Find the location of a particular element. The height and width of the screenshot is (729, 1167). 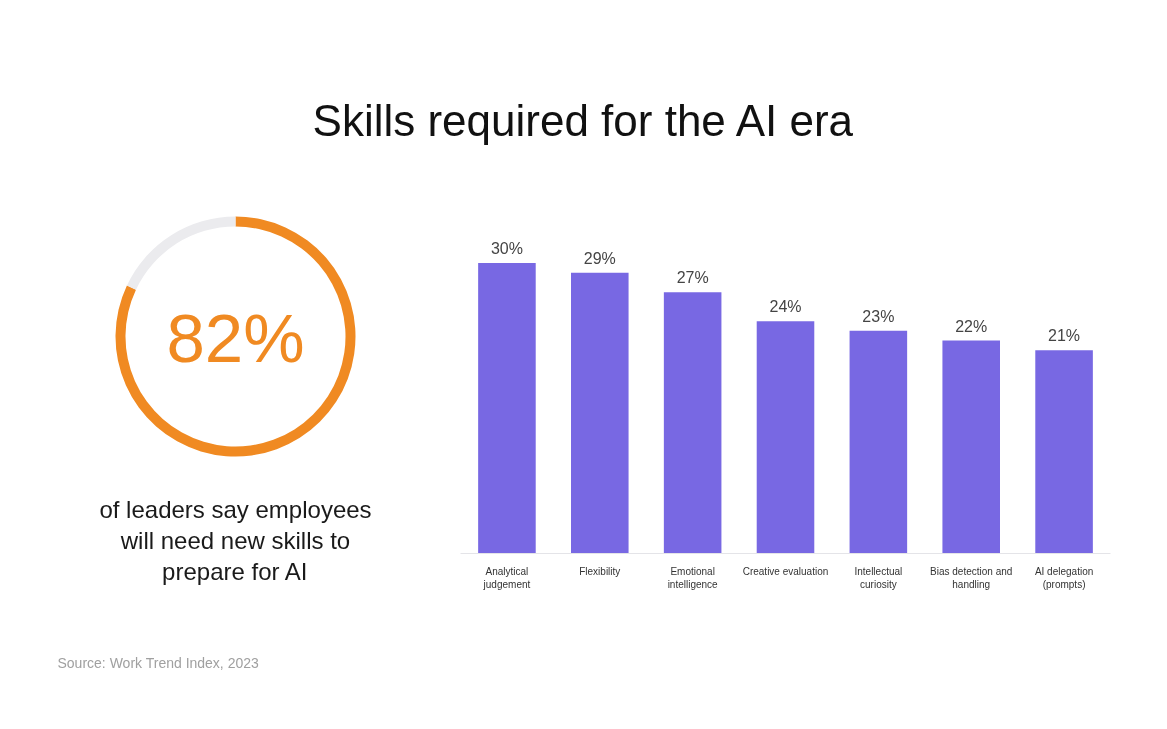

data-label: 27% is located at coordinates (692, 278).